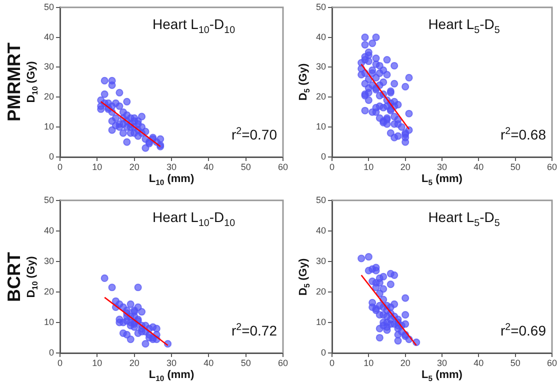 This screenshot has width=560, height=387. What do you see at coordinates (254, 330) in the screenshot?
I see `annotation: r$^{2}$=0.72` at bounding box center [254, 330].